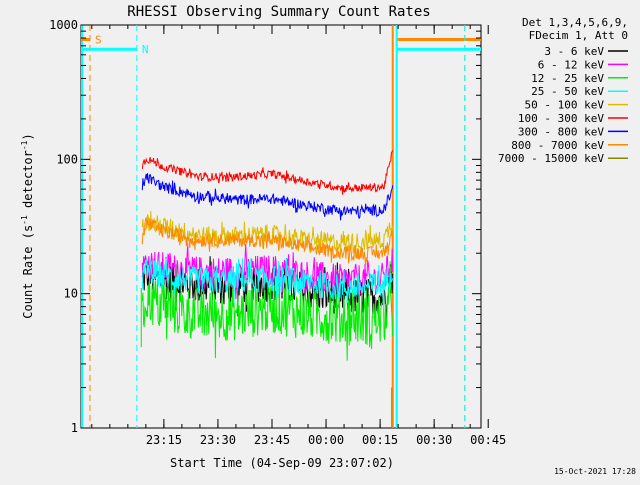  I want to click on chart-title: RHESSI Observing Summary Count Rates, so click(278, 12).